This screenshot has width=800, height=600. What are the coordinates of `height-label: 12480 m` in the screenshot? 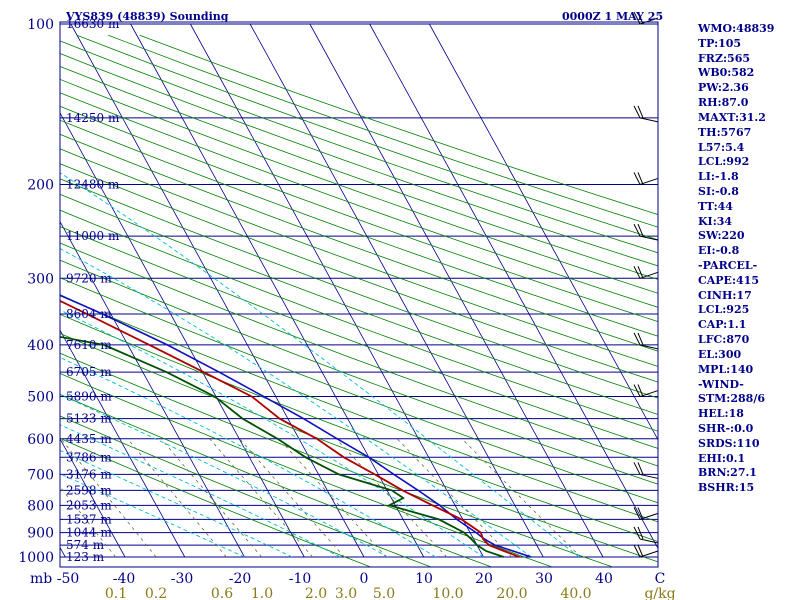 It's located at (93, 184).